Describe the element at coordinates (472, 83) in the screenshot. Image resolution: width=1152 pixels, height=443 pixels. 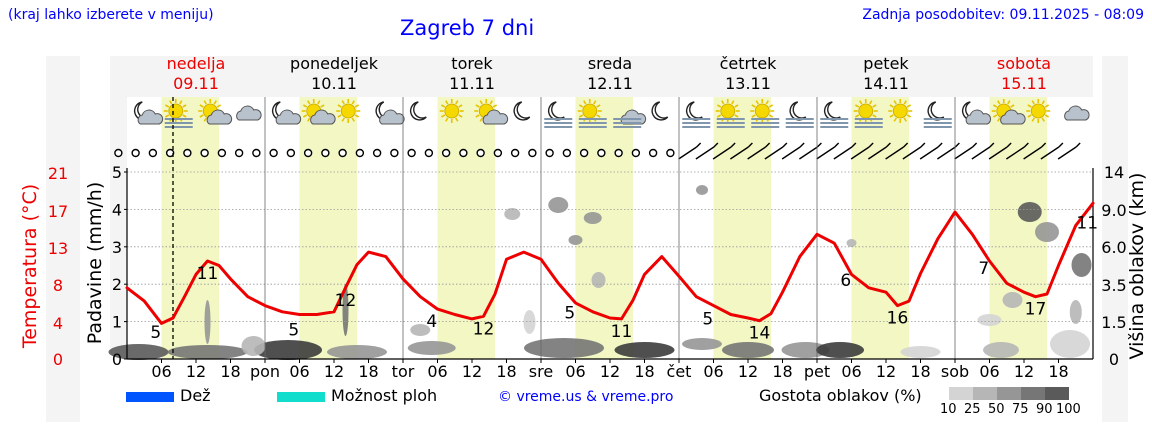
I see `day-date: 11.11` at that location.